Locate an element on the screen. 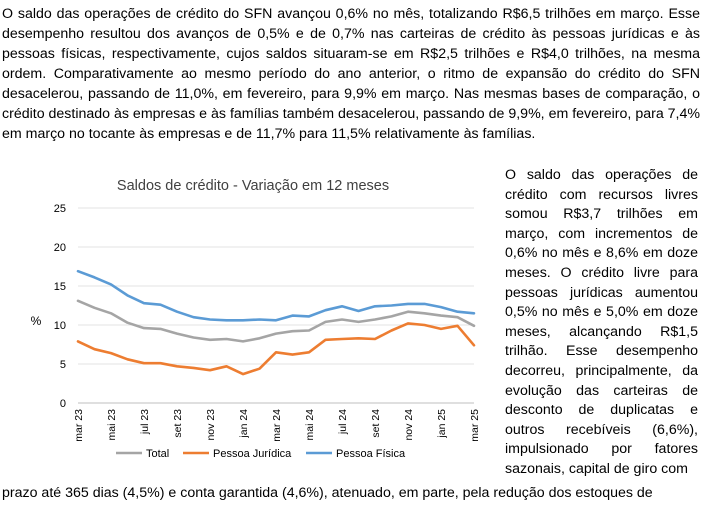 This screenshot has height=505, width=703. x-tick-label: jul 23 is located at coordinates (145, 422).